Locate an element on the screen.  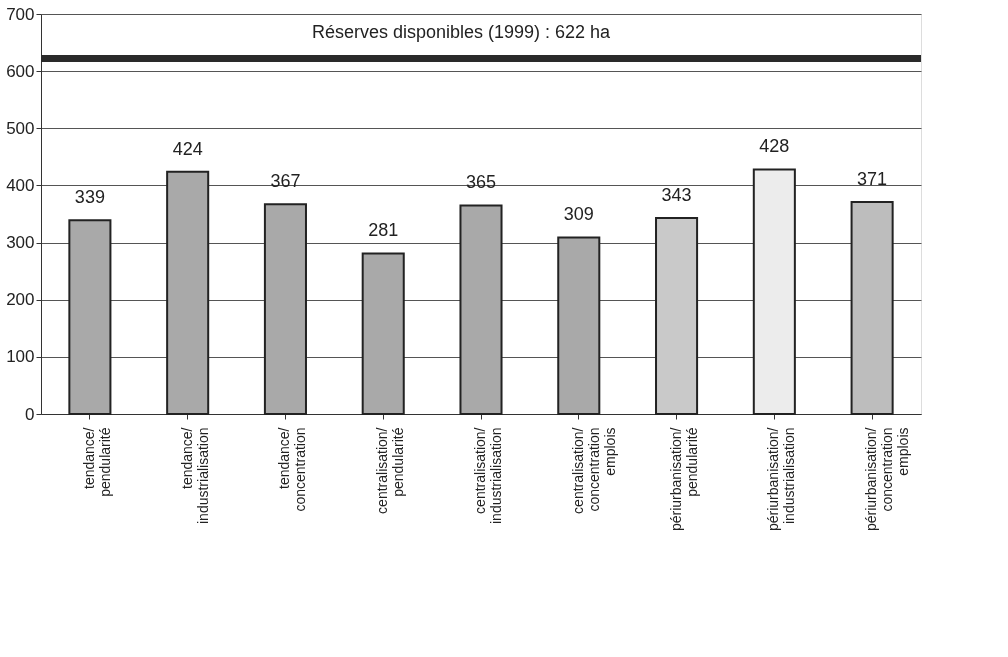
x-tick-label: centralisation/ concentration emplois is located at coordinates (593, 470).